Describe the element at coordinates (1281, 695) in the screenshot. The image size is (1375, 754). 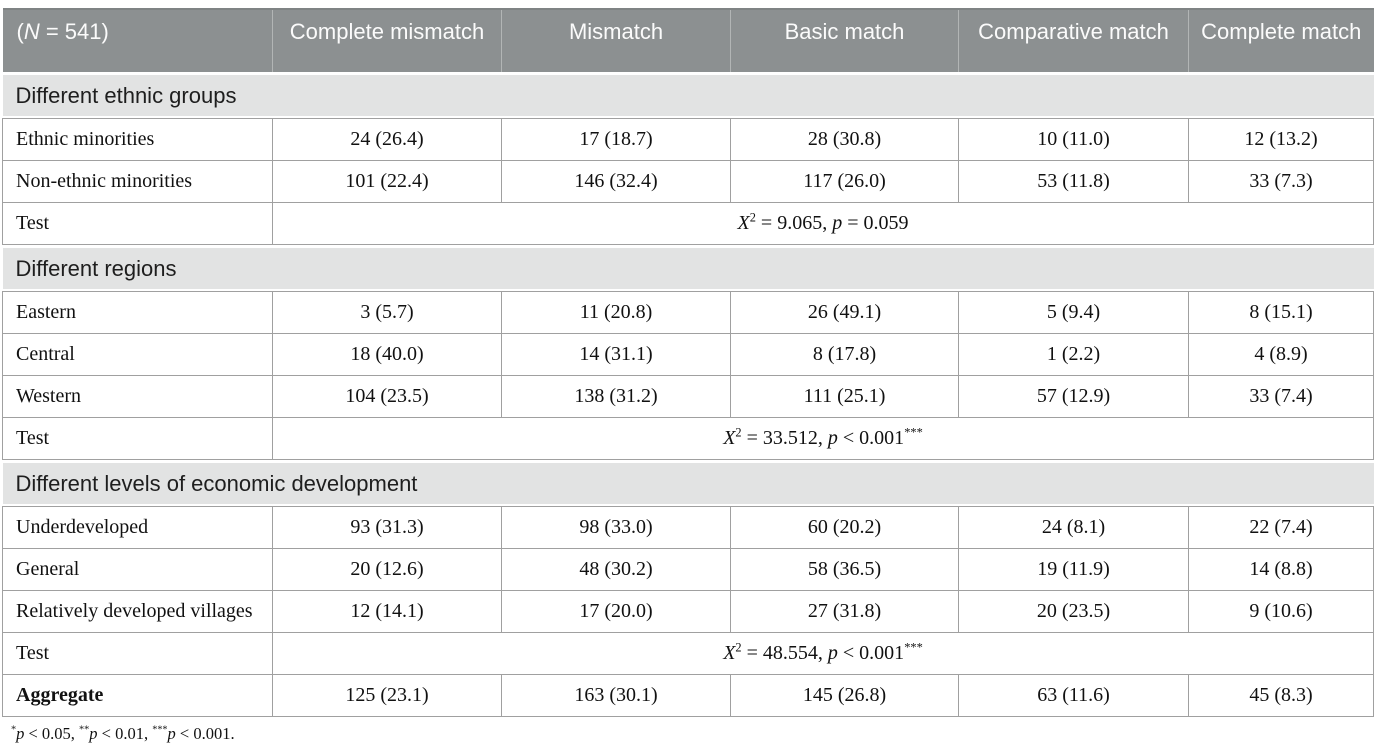
I see `cell-value: 45 (8.3)` at that location.